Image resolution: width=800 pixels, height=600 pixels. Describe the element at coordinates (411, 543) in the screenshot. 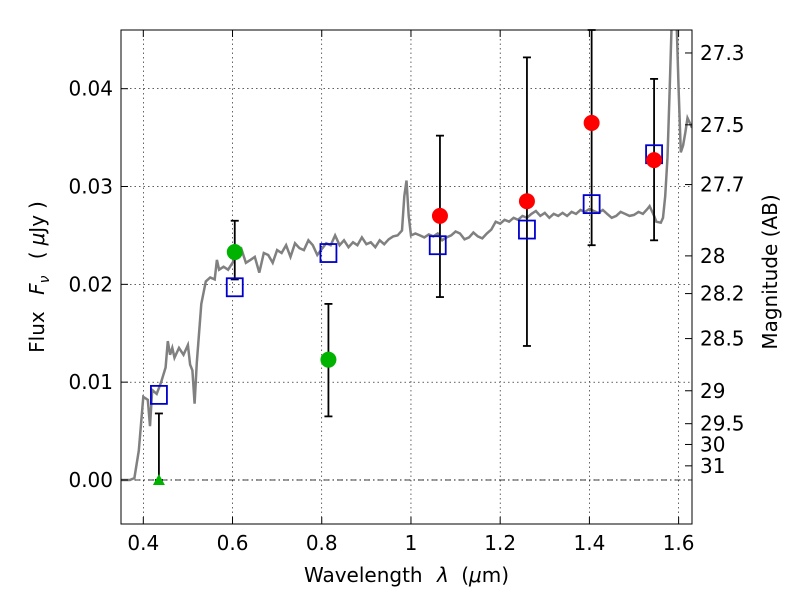

I see `x-tick-label: 1` at that location.